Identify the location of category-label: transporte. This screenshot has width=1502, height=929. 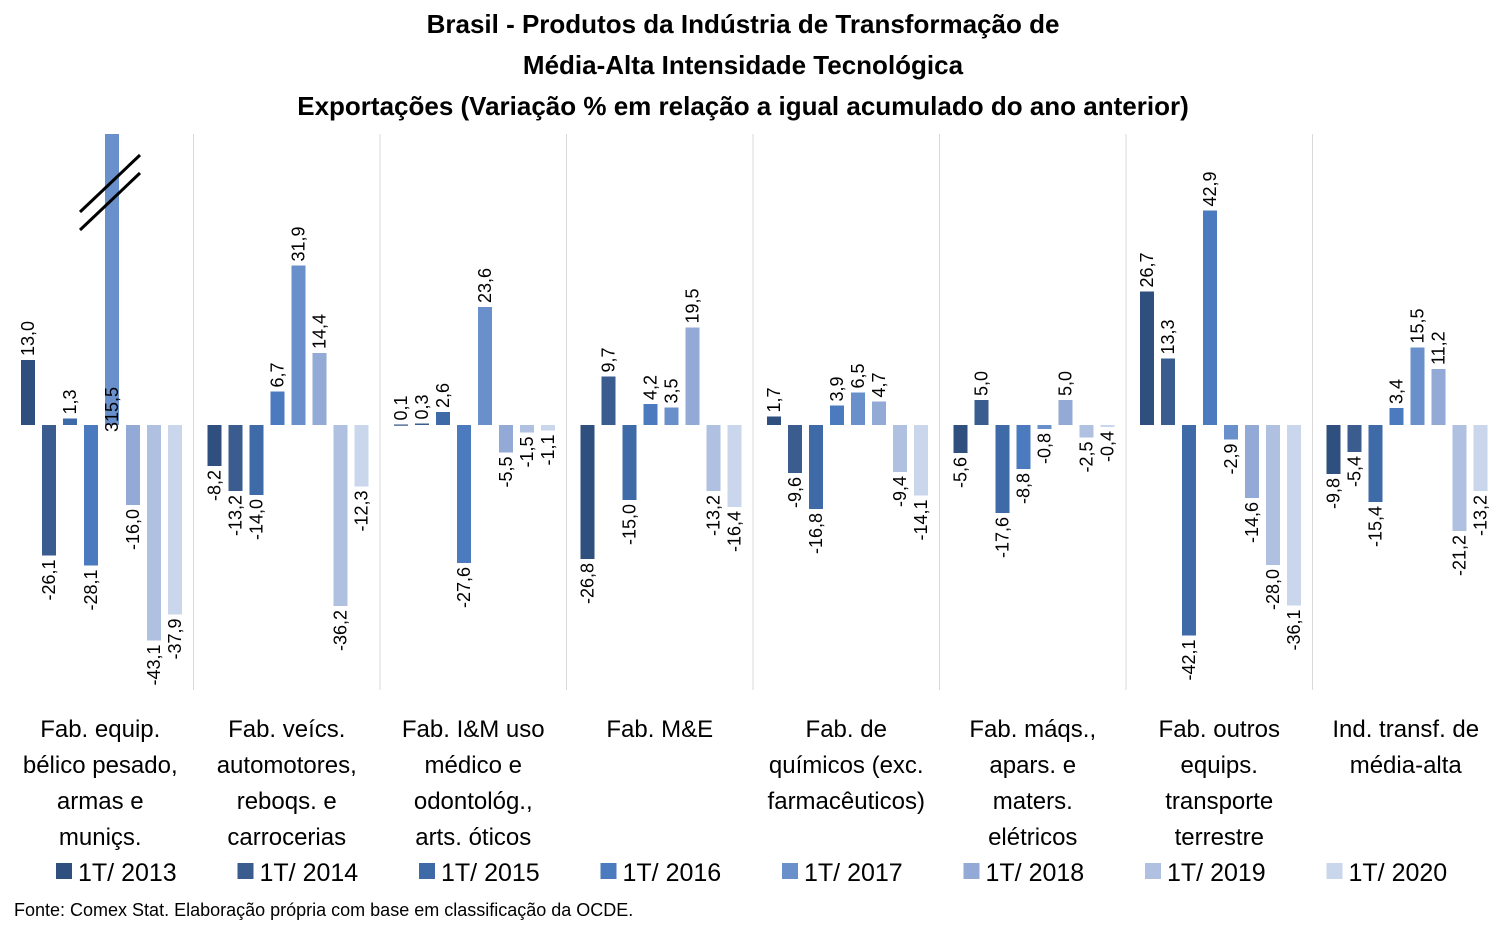
(1219, 801).